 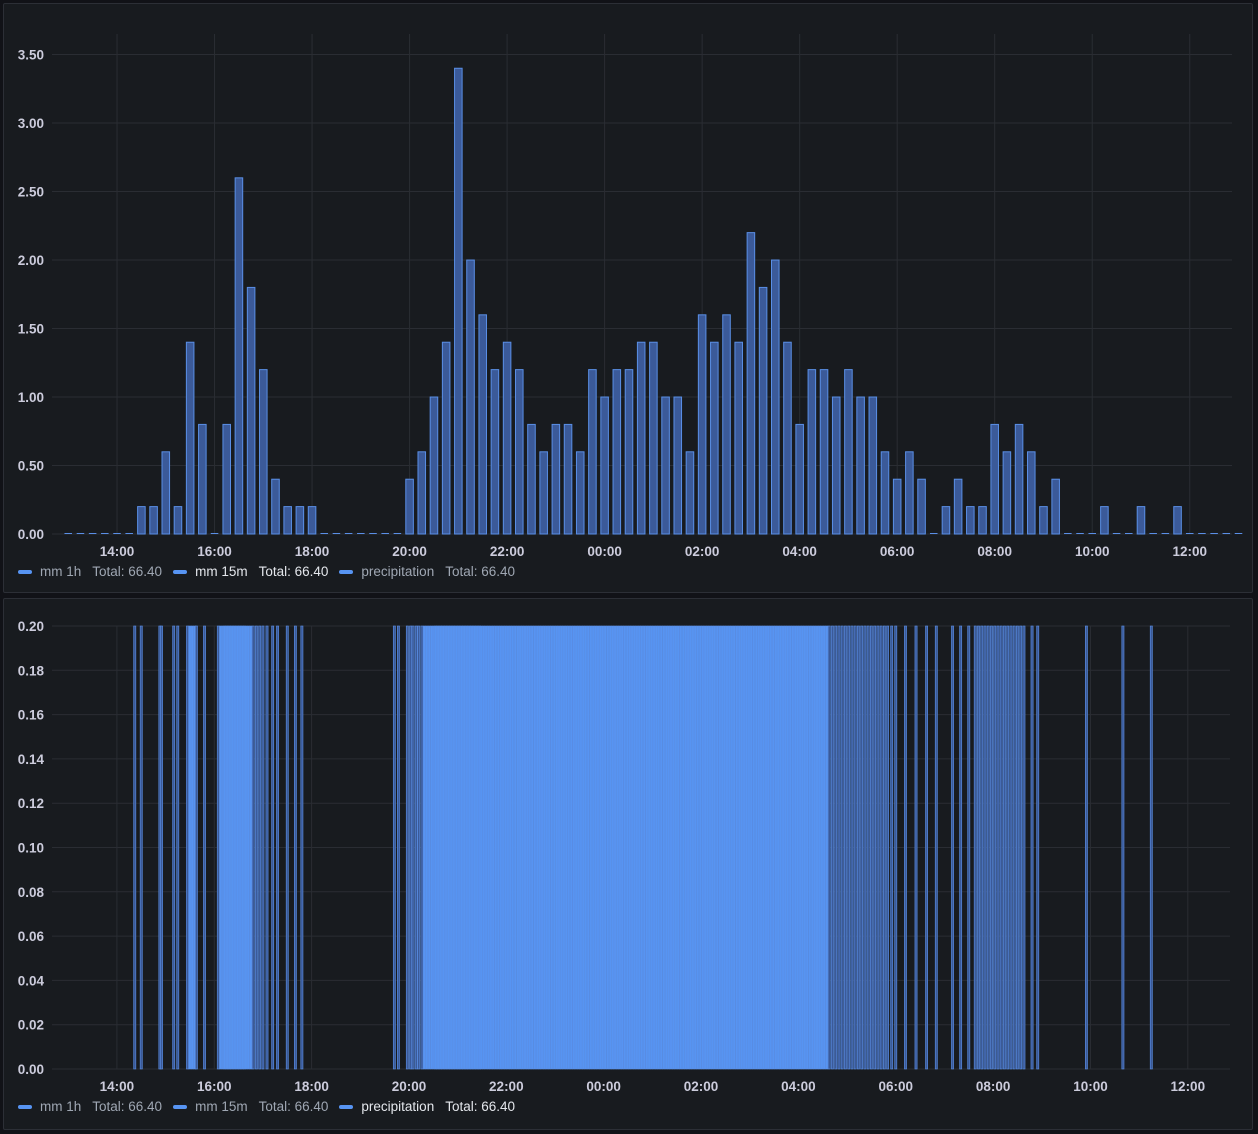 I want to click on legend-swatch, so click(x=25, y=571).